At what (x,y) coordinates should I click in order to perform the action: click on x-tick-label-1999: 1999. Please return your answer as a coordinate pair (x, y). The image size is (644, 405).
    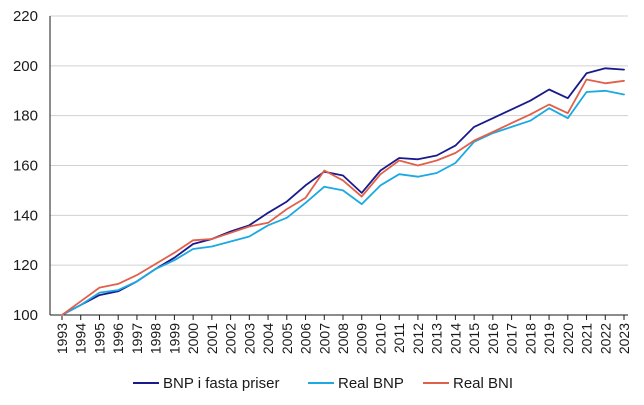
    Looking at the image, I should click on (174, 338).